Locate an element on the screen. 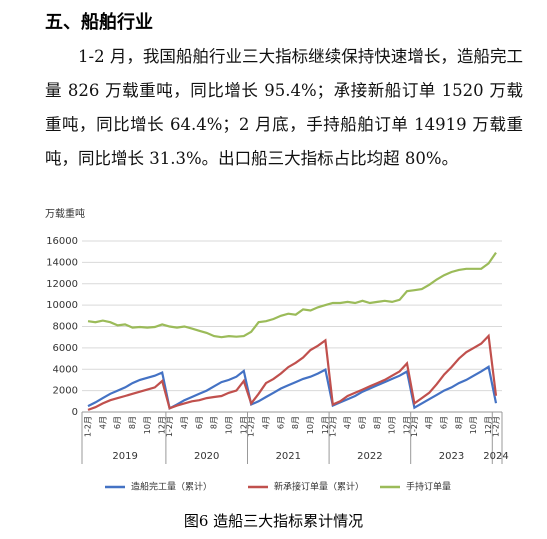 Image resolution: width=547 pixels, height=539 pixels. y-tick-label: 16000 is located at coordinates (62, 241).